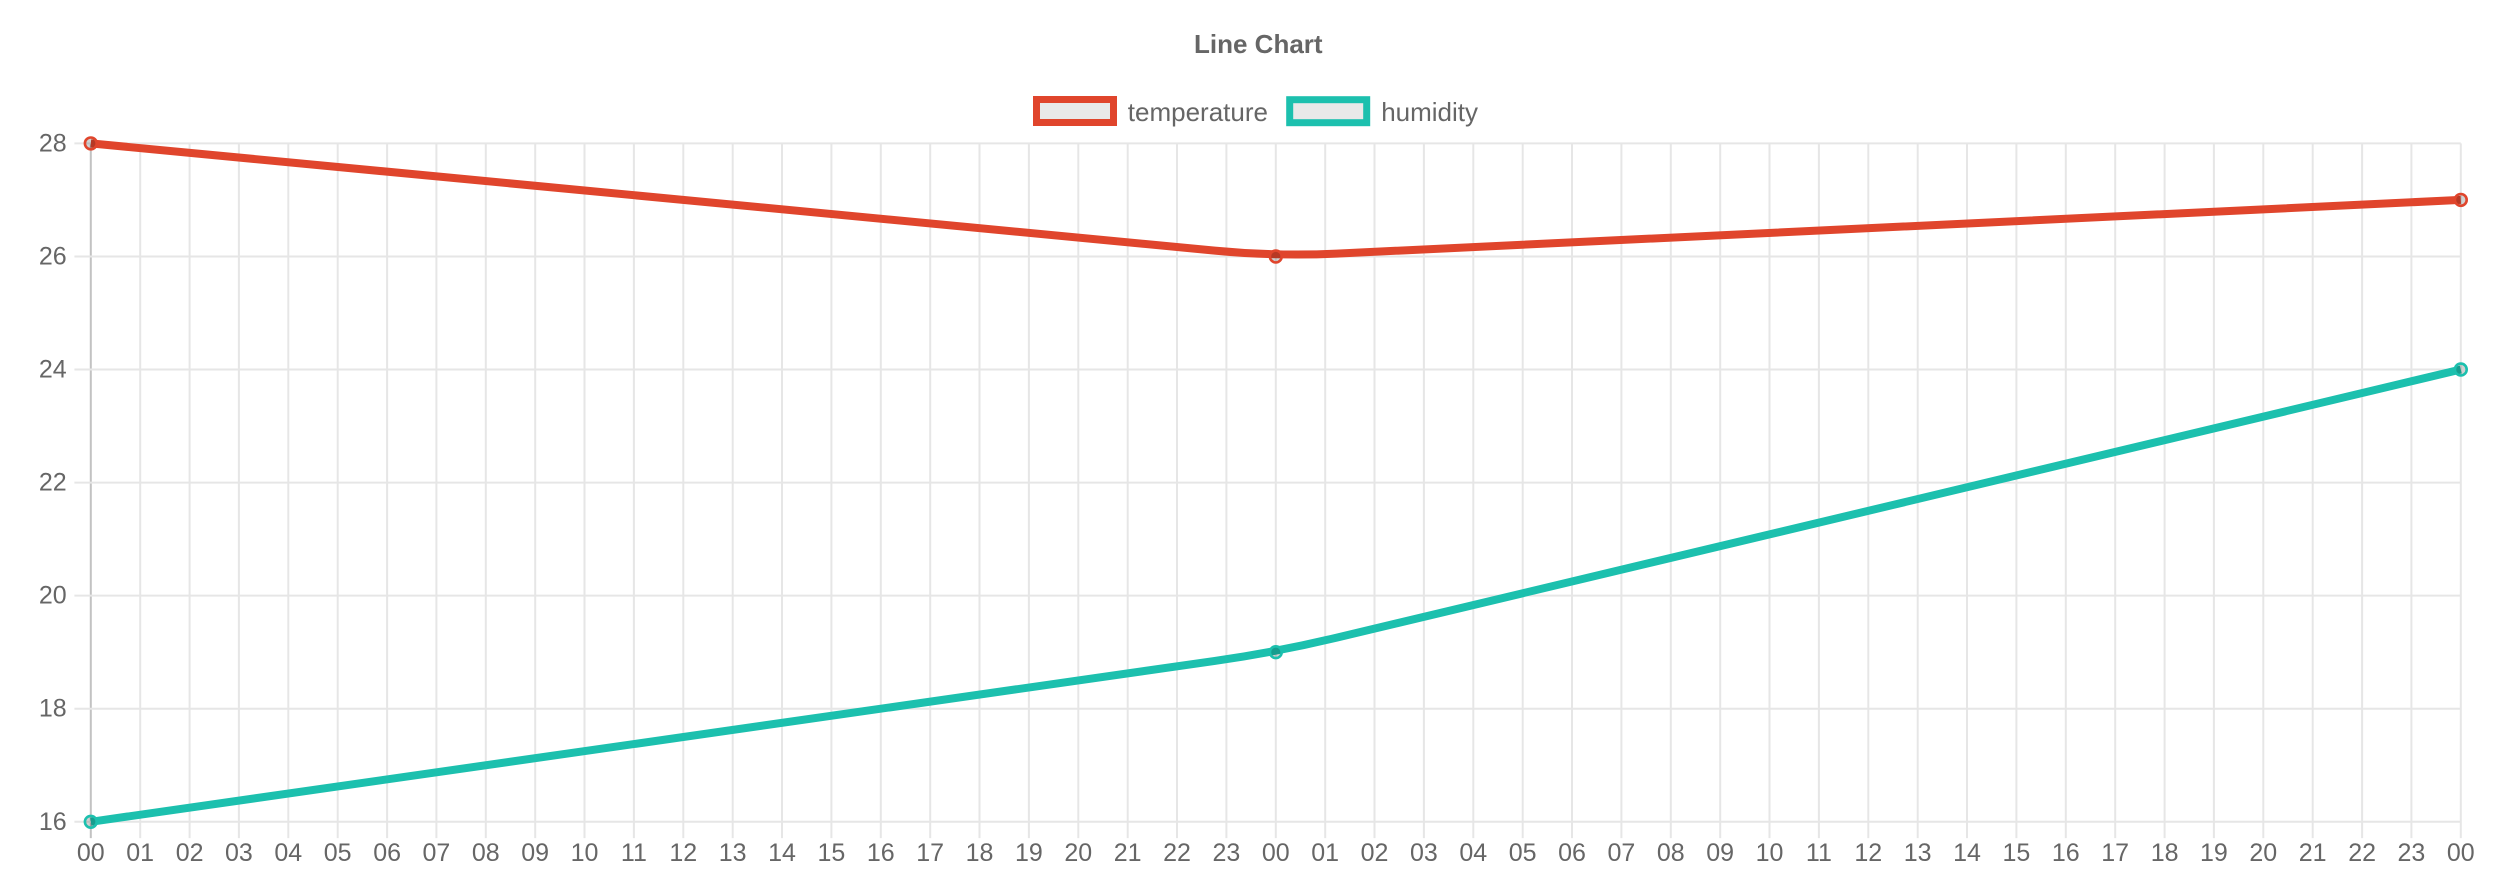  I want to click on svg-text: humidity, so click(1429, 112).